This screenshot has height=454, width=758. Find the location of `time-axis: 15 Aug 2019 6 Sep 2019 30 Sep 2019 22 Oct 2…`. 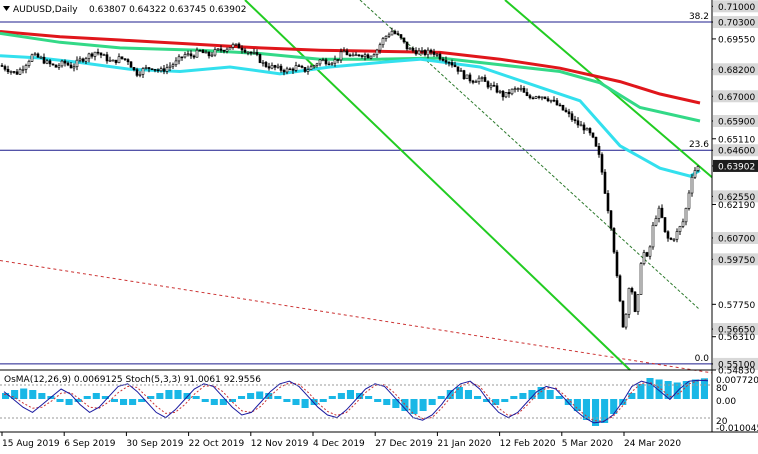

time-axis: 15 Aug 2019 6 Sep 2019 30 Sep 2019 22 Oct 2… is located at coordinates (341, 440).